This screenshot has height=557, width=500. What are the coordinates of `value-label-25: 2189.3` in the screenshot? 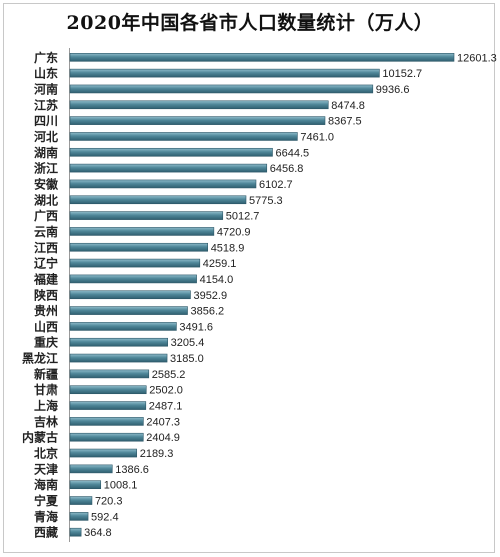 It's located at (157, 454).